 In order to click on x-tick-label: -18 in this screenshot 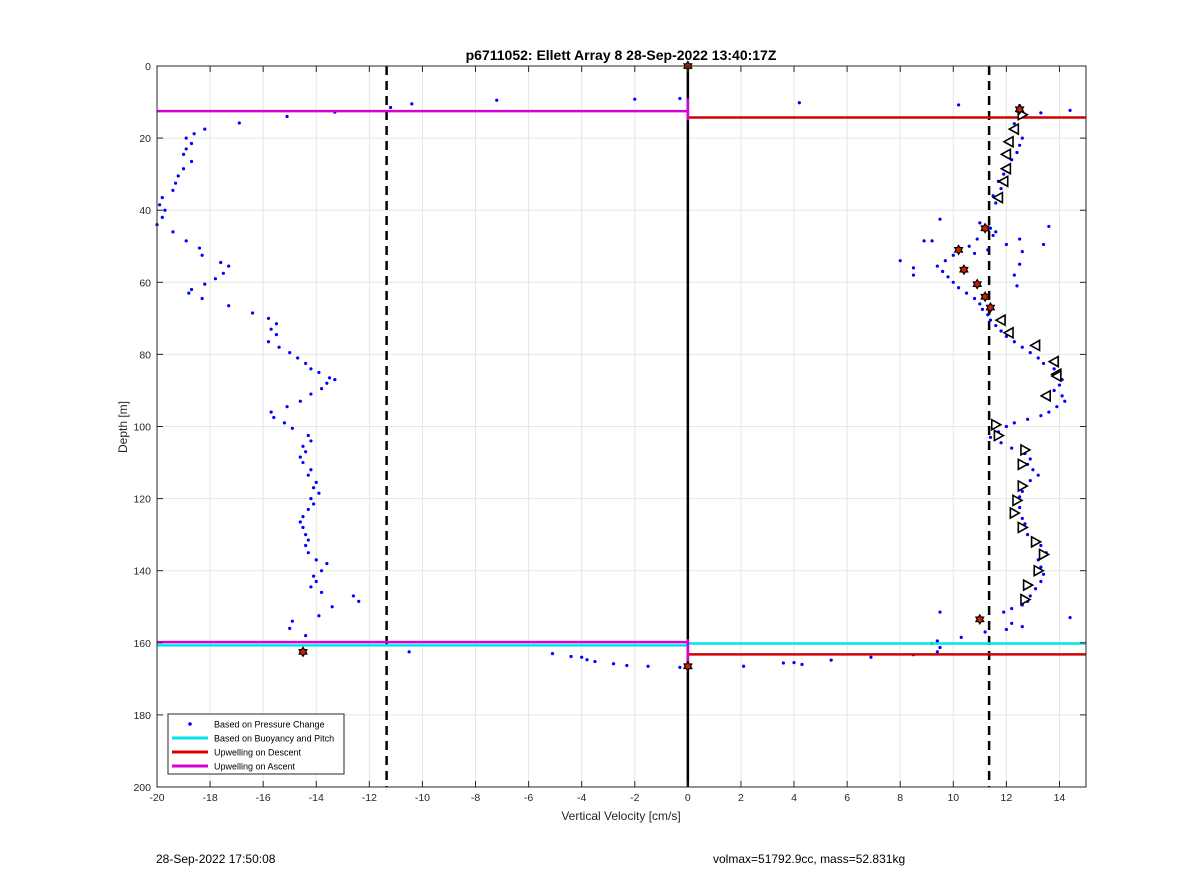, I will do `click(209, 798)`.